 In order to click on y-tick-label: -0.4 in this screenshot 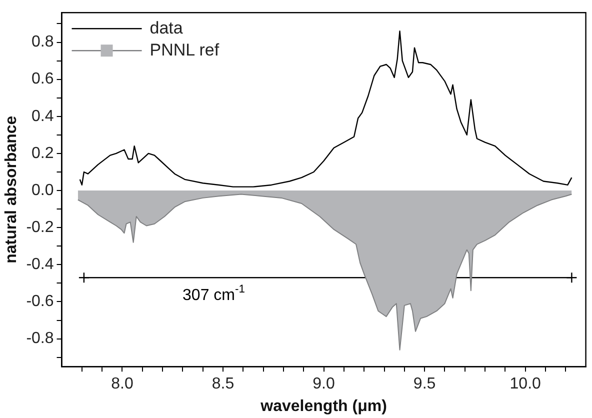, I will do `click(40, 265)`.